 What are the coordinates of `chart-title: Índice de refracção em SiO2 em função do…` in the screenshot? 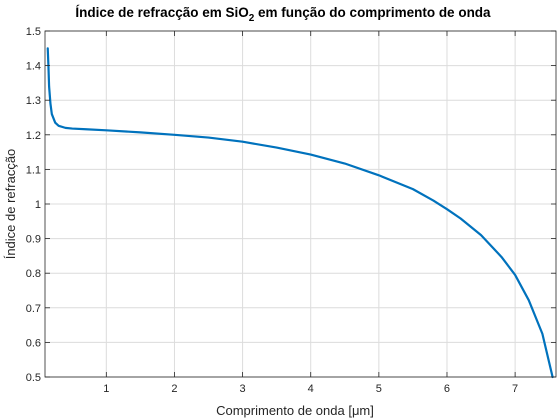 It's located at (283, 14).